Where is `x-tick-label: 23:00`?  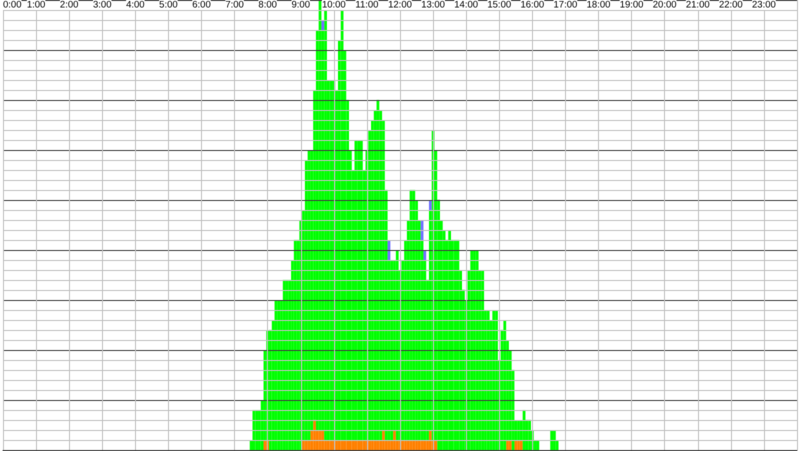
x-tick-label: 23:00 is located at coordinates (764, 5).